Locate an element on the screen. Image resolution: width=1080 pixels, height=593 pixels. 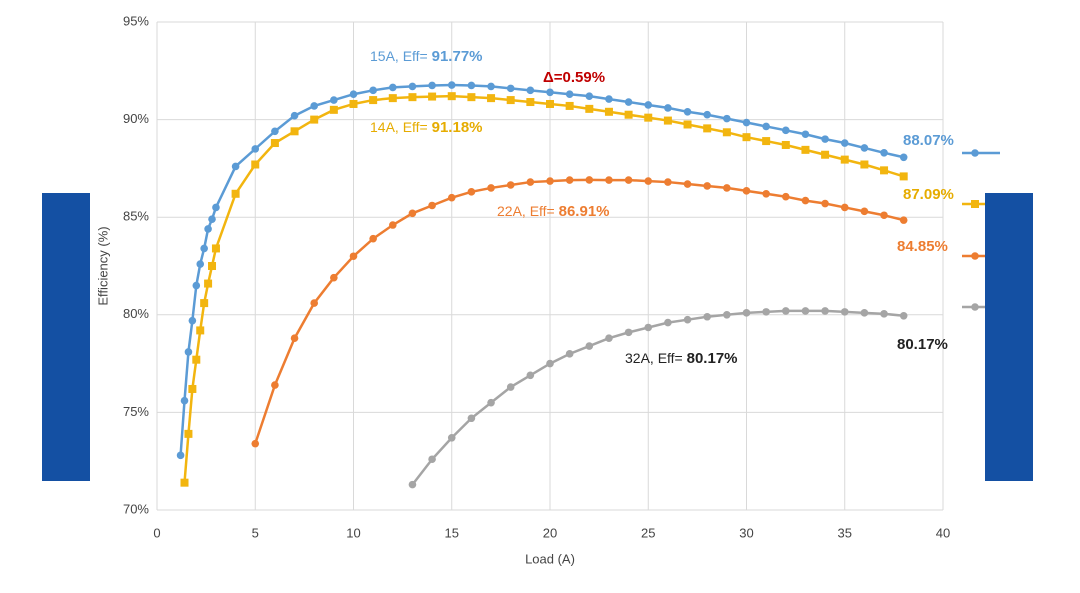
annotation: 84.85% is located at coordinates (922, 246).